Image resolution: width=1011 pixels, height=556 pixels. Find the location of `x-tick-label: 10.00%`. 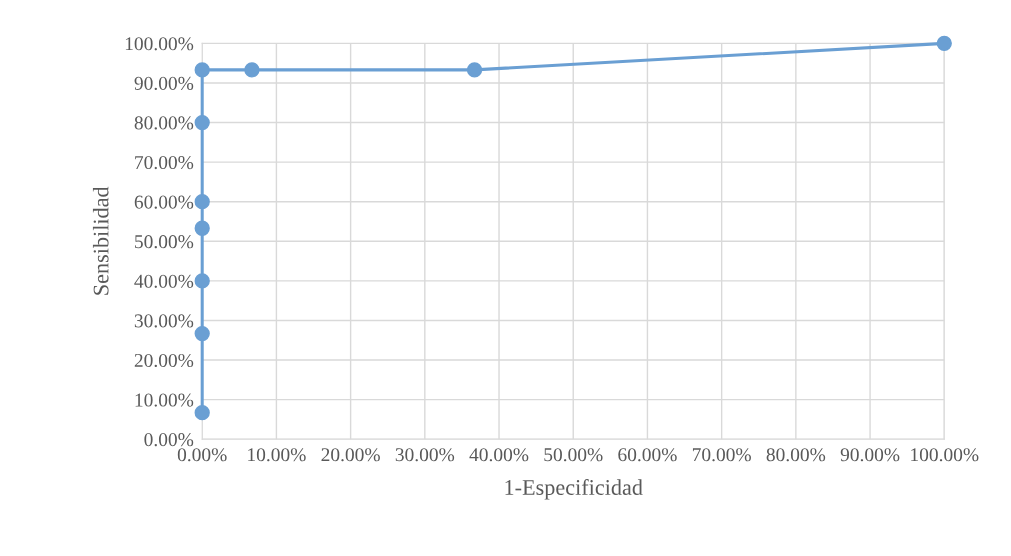

x-tick-label: 10.00% is located at coordinates (277, 455).